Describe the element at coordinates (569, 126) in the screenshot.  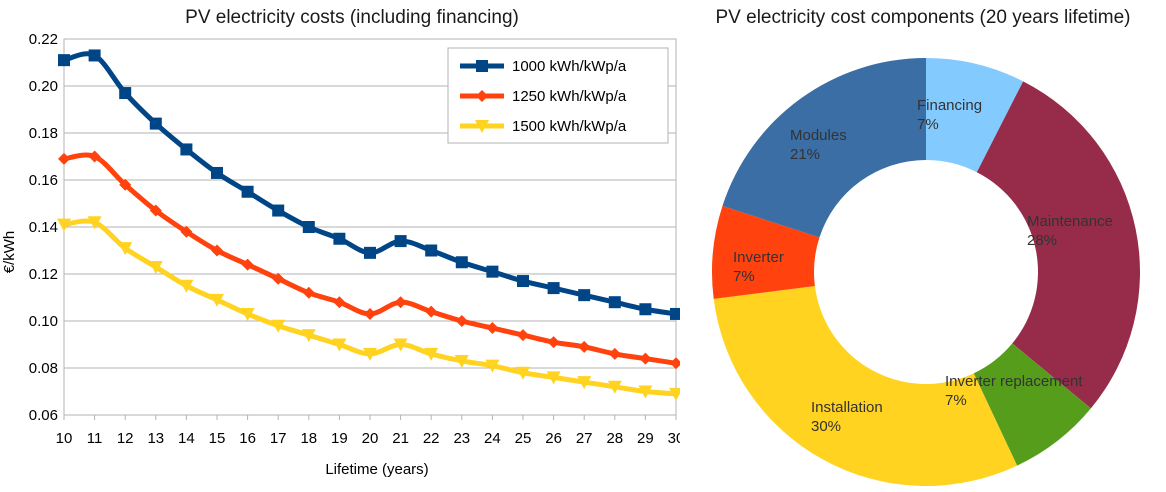
I see `legend-label: 1500 kWh/kWp/a` at that location.